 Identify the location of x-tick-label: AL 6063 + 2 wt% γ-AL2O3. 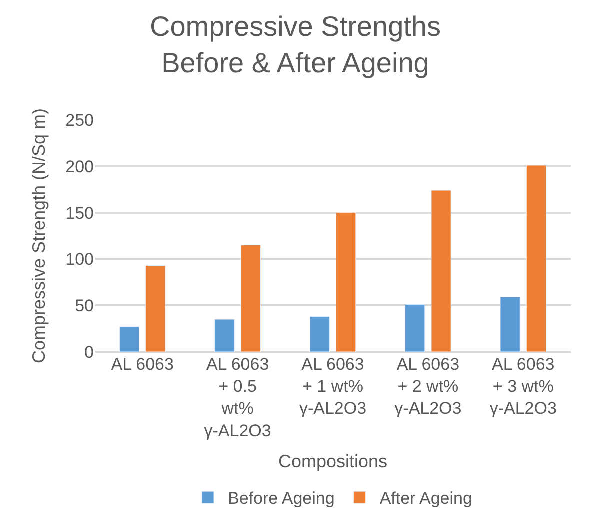
(428, 386).